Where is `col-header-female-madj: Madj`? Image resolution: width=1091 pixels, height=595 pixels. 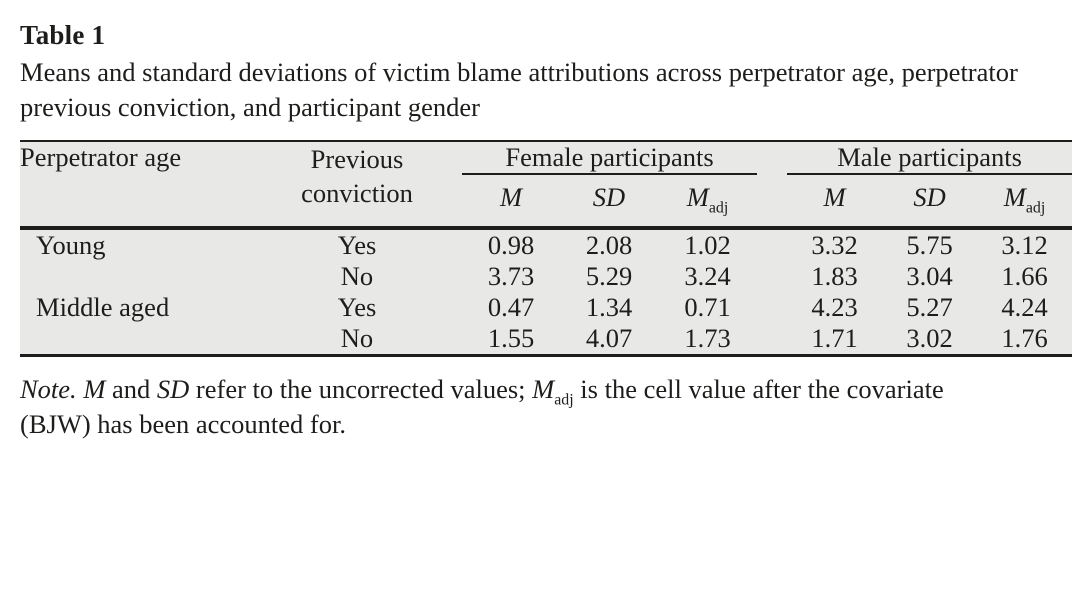
col-header-female-madj: Madj is located at coordinates (708, 201).